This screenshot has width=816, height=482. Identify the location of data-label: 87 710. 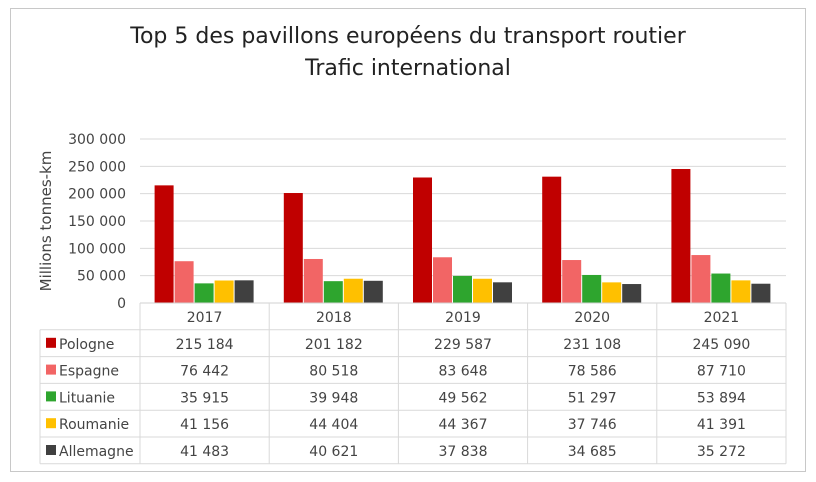
(721, 372).